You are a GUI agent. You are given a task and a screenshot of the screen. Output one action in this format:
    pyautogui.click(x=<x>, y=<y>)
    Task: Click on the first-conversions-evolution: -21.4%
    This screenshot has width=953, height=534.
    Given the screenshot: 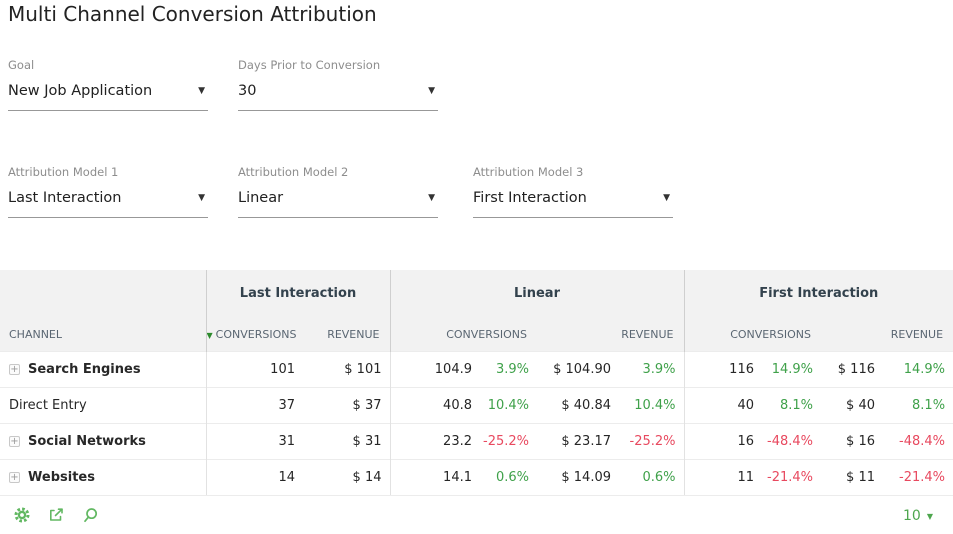 What is the action you would take?
    pyautogui.click(x=791, y=477)
    